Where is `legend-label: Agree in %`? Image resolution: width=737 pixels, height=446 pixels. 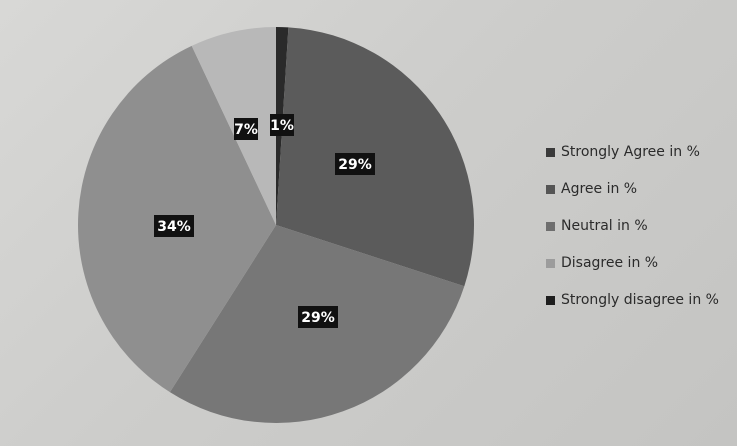
legend-label: Agree in % is located at coordinates (599, 189).